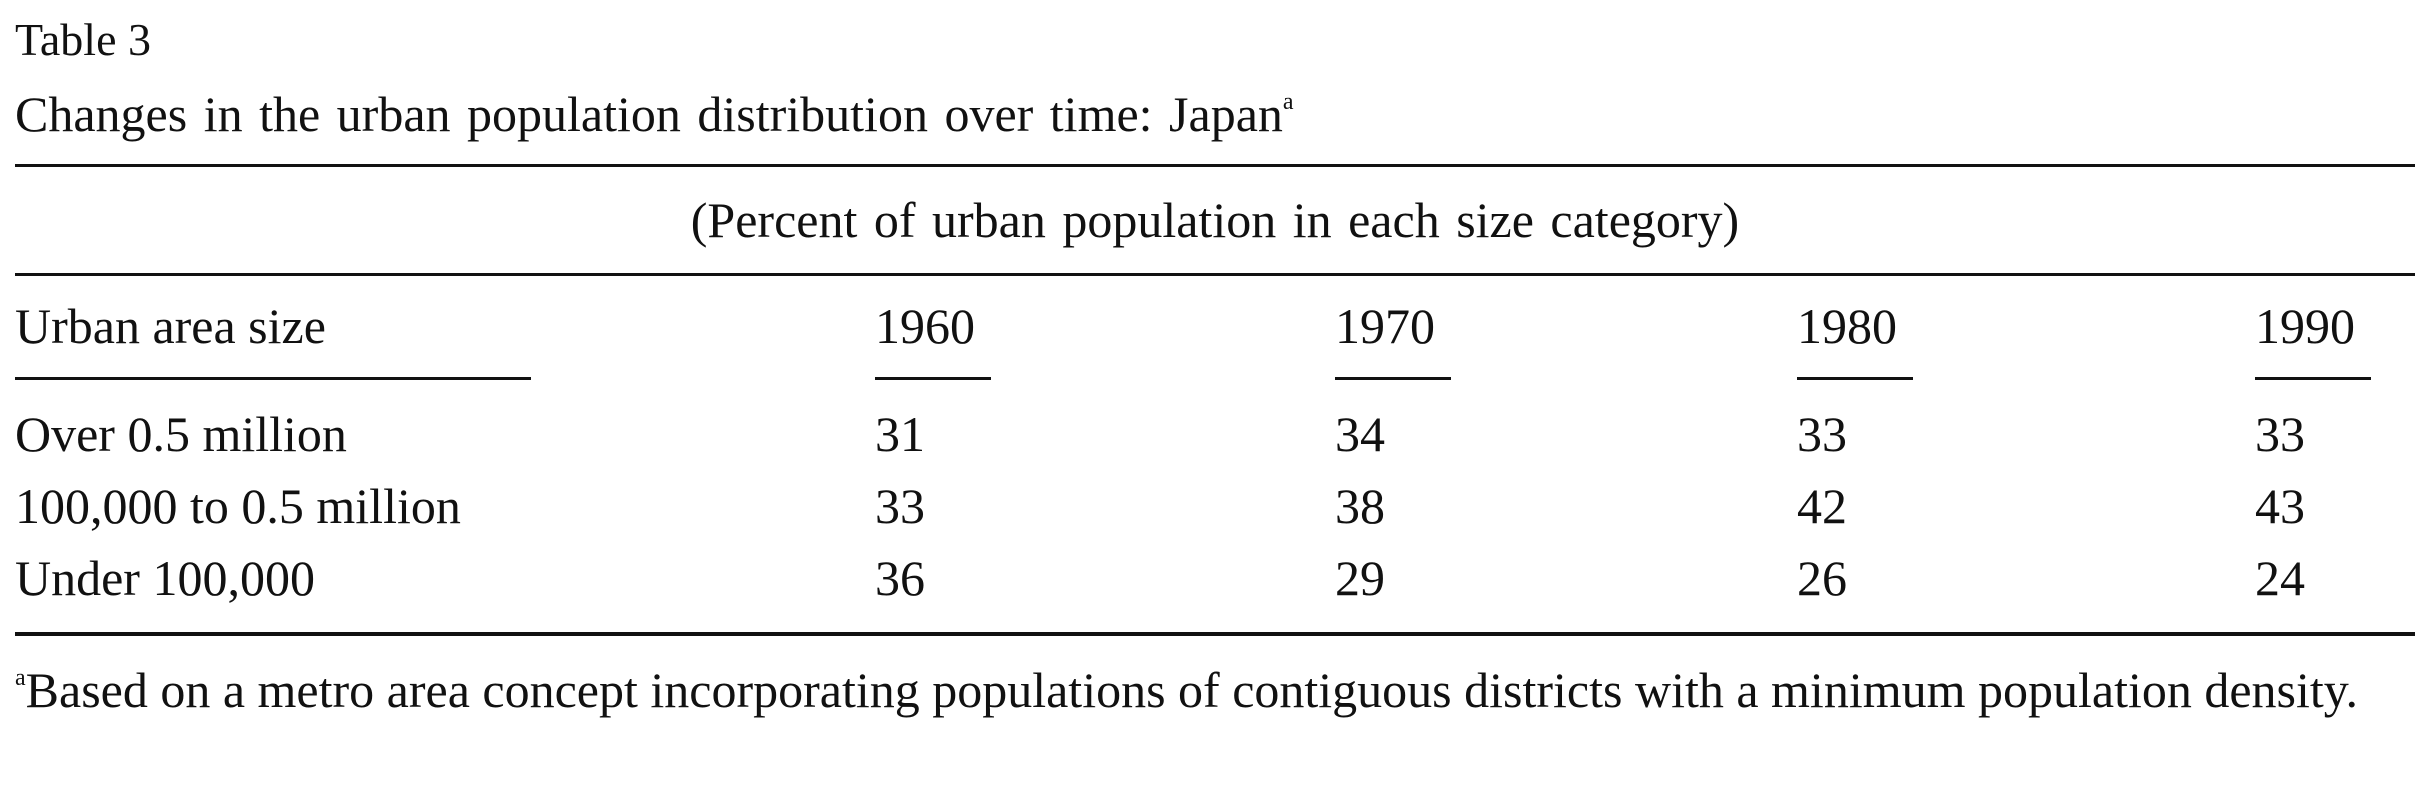 This screenshot has width=2427, height=802. I want to click on header-underline-1960, so click(933, 378).